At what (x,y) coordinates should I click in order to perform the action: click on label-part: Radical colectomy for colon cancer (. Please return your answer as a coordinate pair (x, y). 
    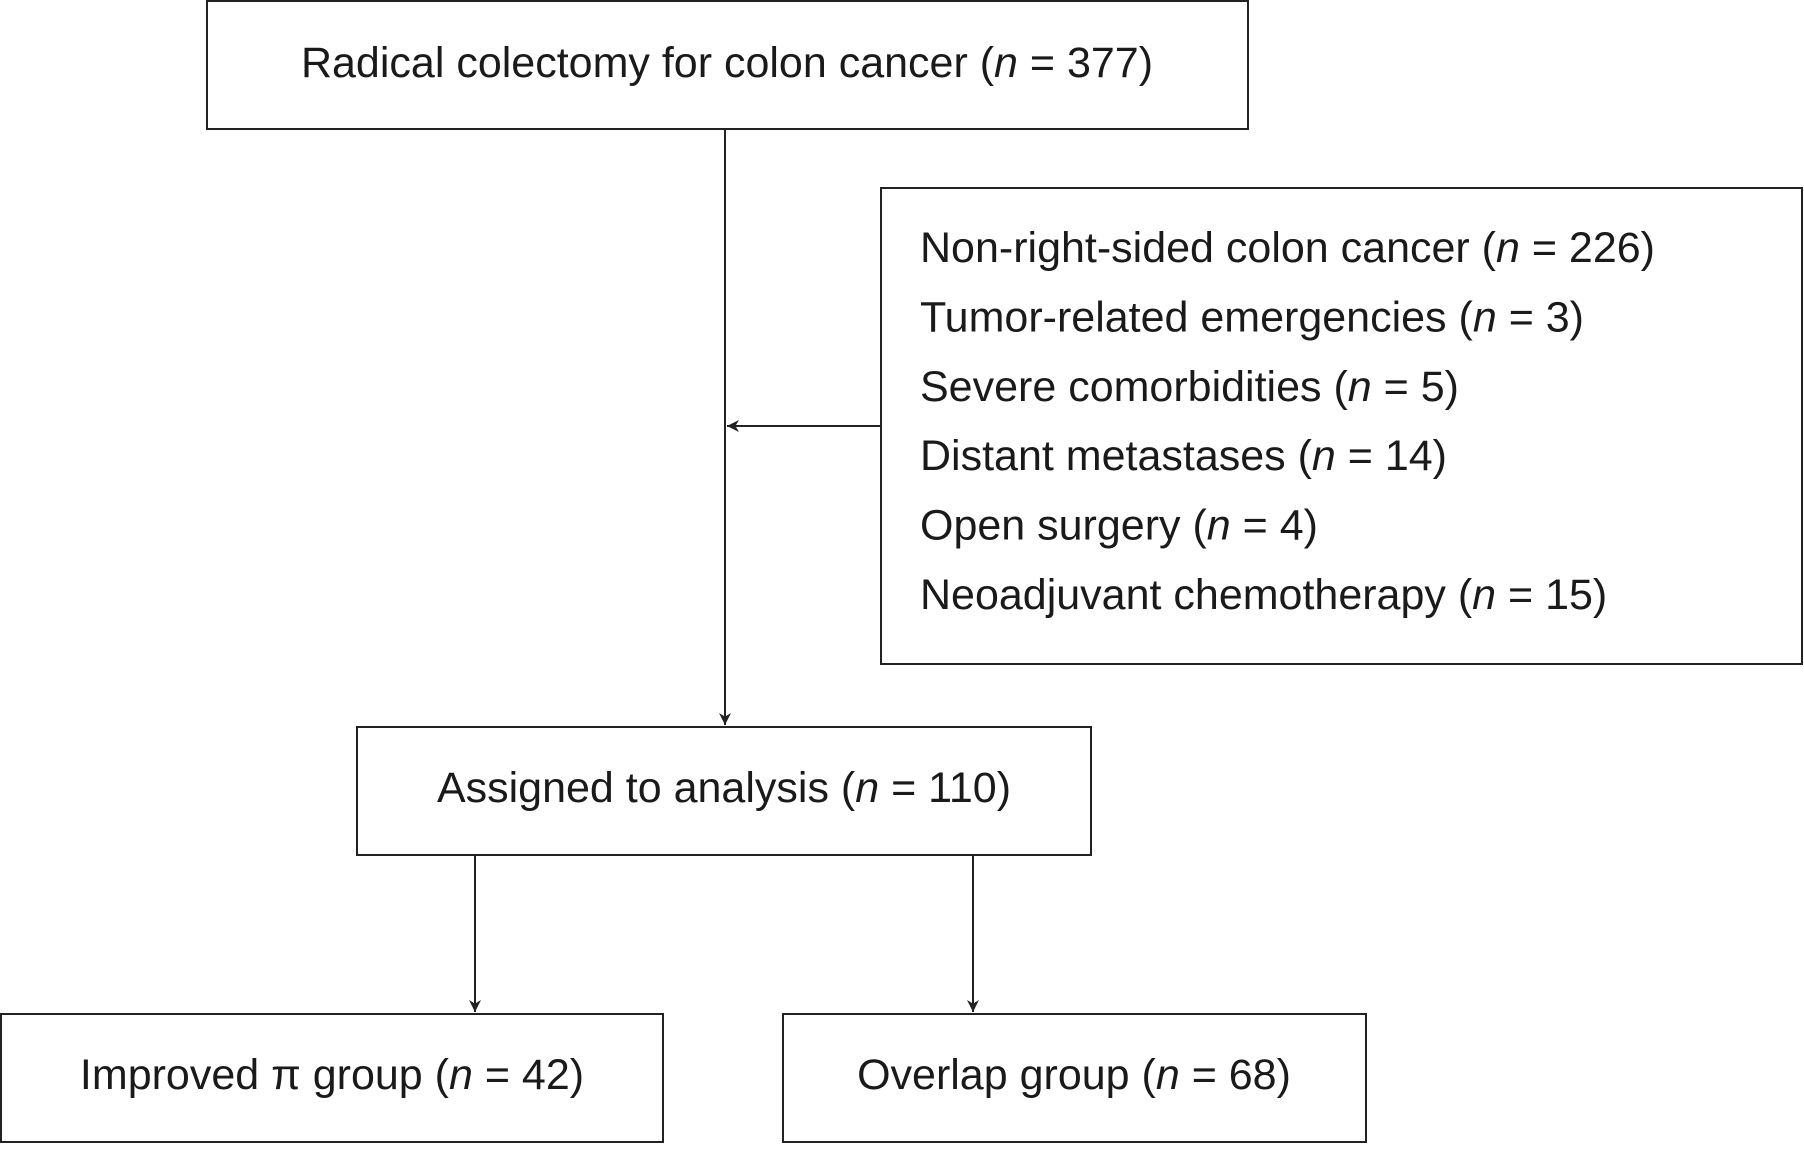
    Looking at the image, I should click on (648, 63).